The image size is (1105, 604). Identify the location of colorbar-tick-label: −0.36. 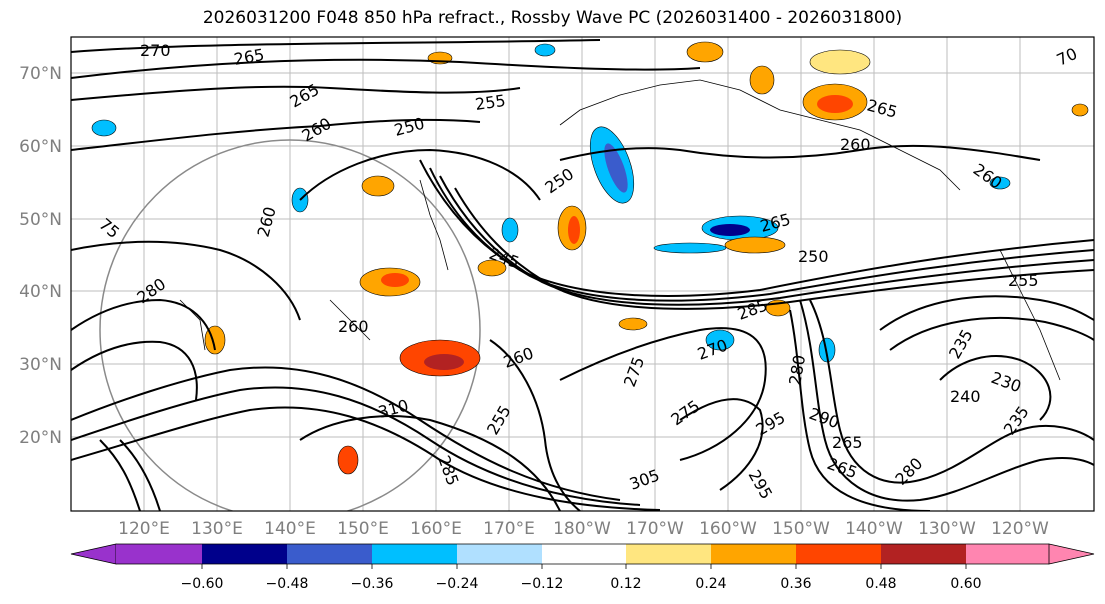
(372, 584).